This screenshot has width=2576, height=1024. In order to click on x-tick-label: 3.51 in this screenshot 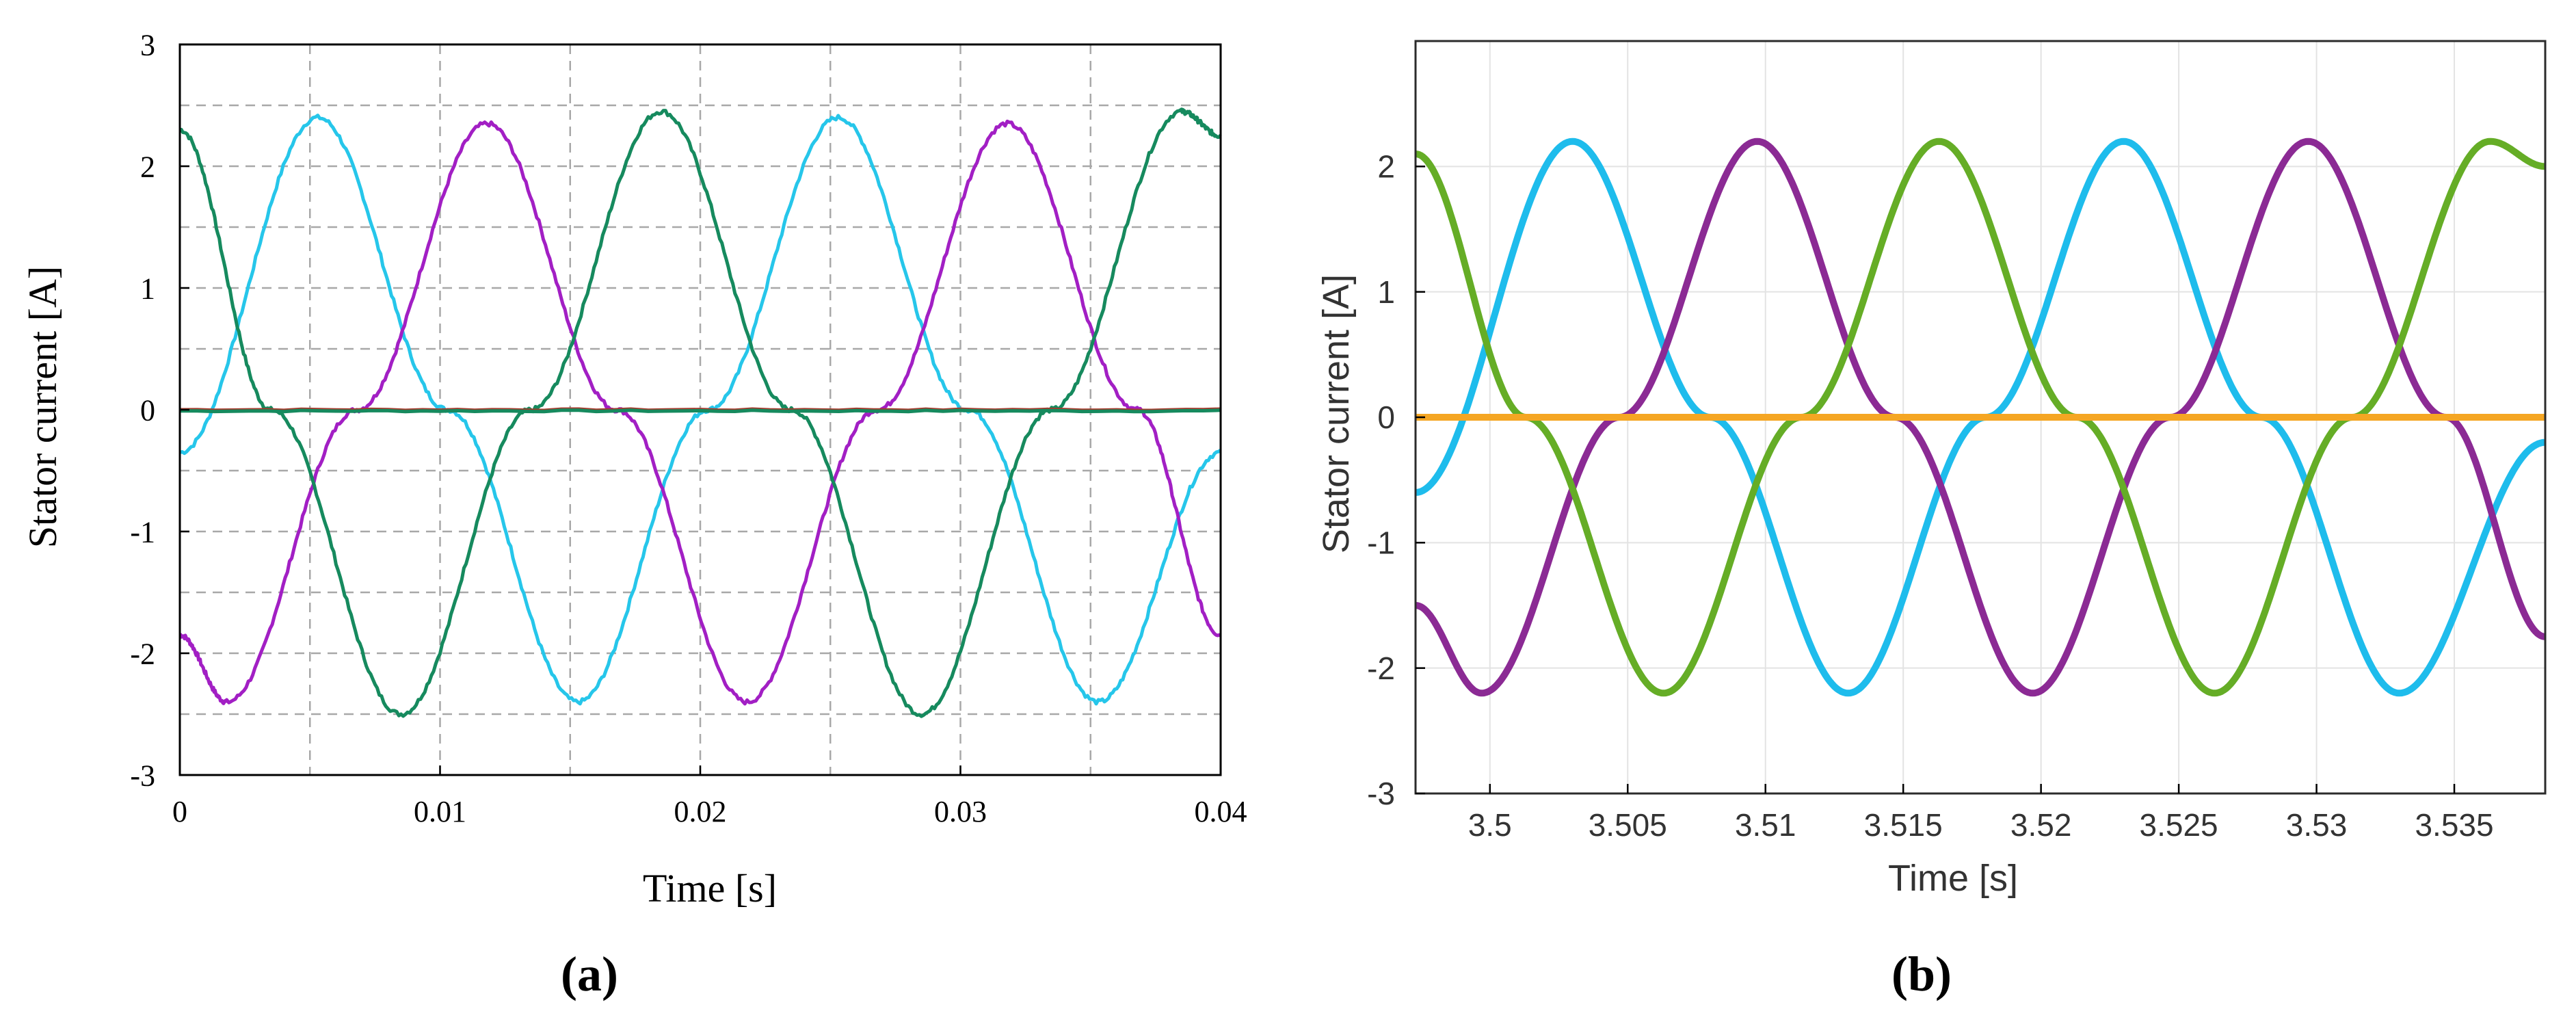, I will do `click(1765, 825)`.